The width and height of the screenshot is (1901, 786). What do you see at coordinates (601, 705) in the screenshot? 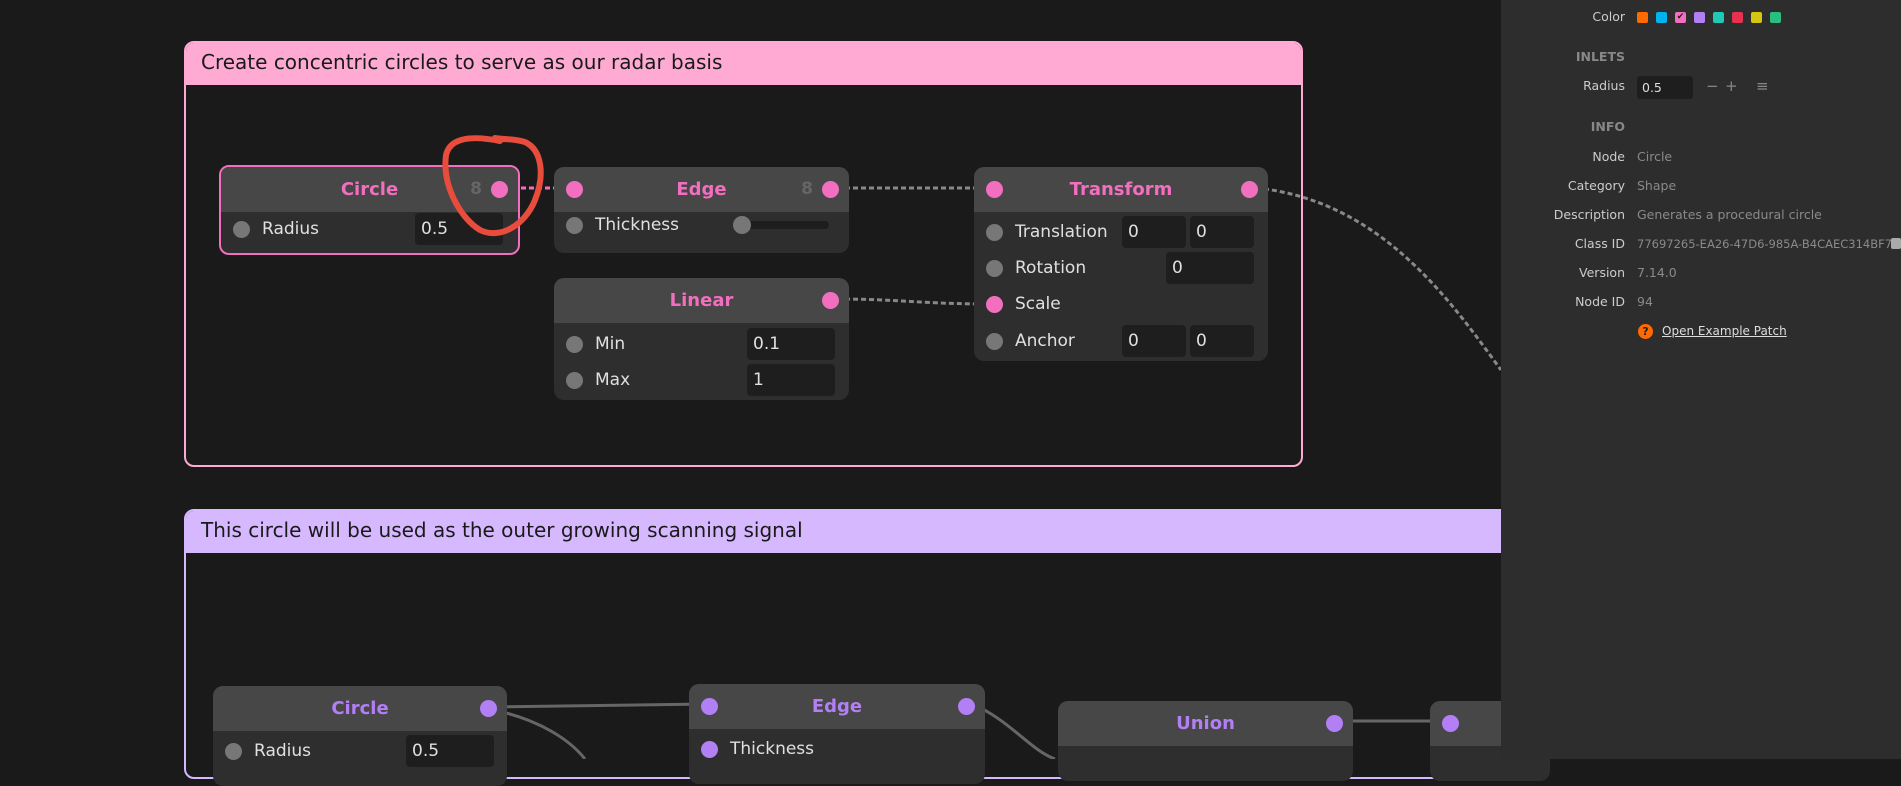
I see `wire-circle2-edge2` at bounding box center [601, 705].